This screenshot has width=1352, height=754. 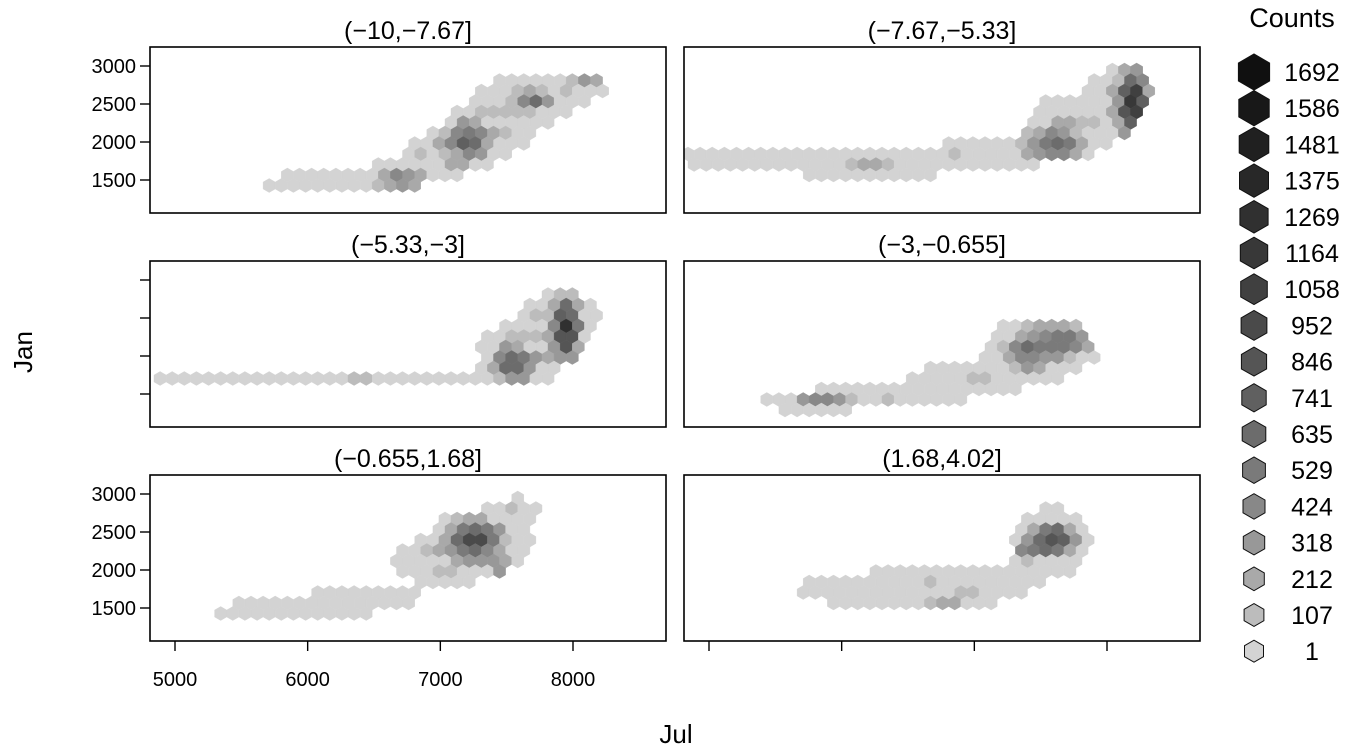 I want to click on panel-title: (−0.655,1.68], so click(x=408, y=459).